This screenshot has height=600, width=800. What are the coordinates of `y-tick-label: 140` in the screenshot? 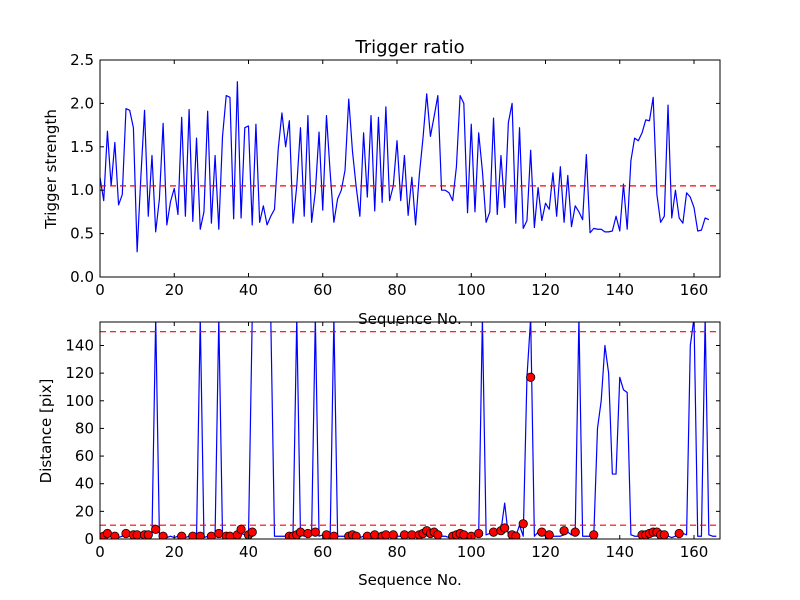 It's located at (79, 345).